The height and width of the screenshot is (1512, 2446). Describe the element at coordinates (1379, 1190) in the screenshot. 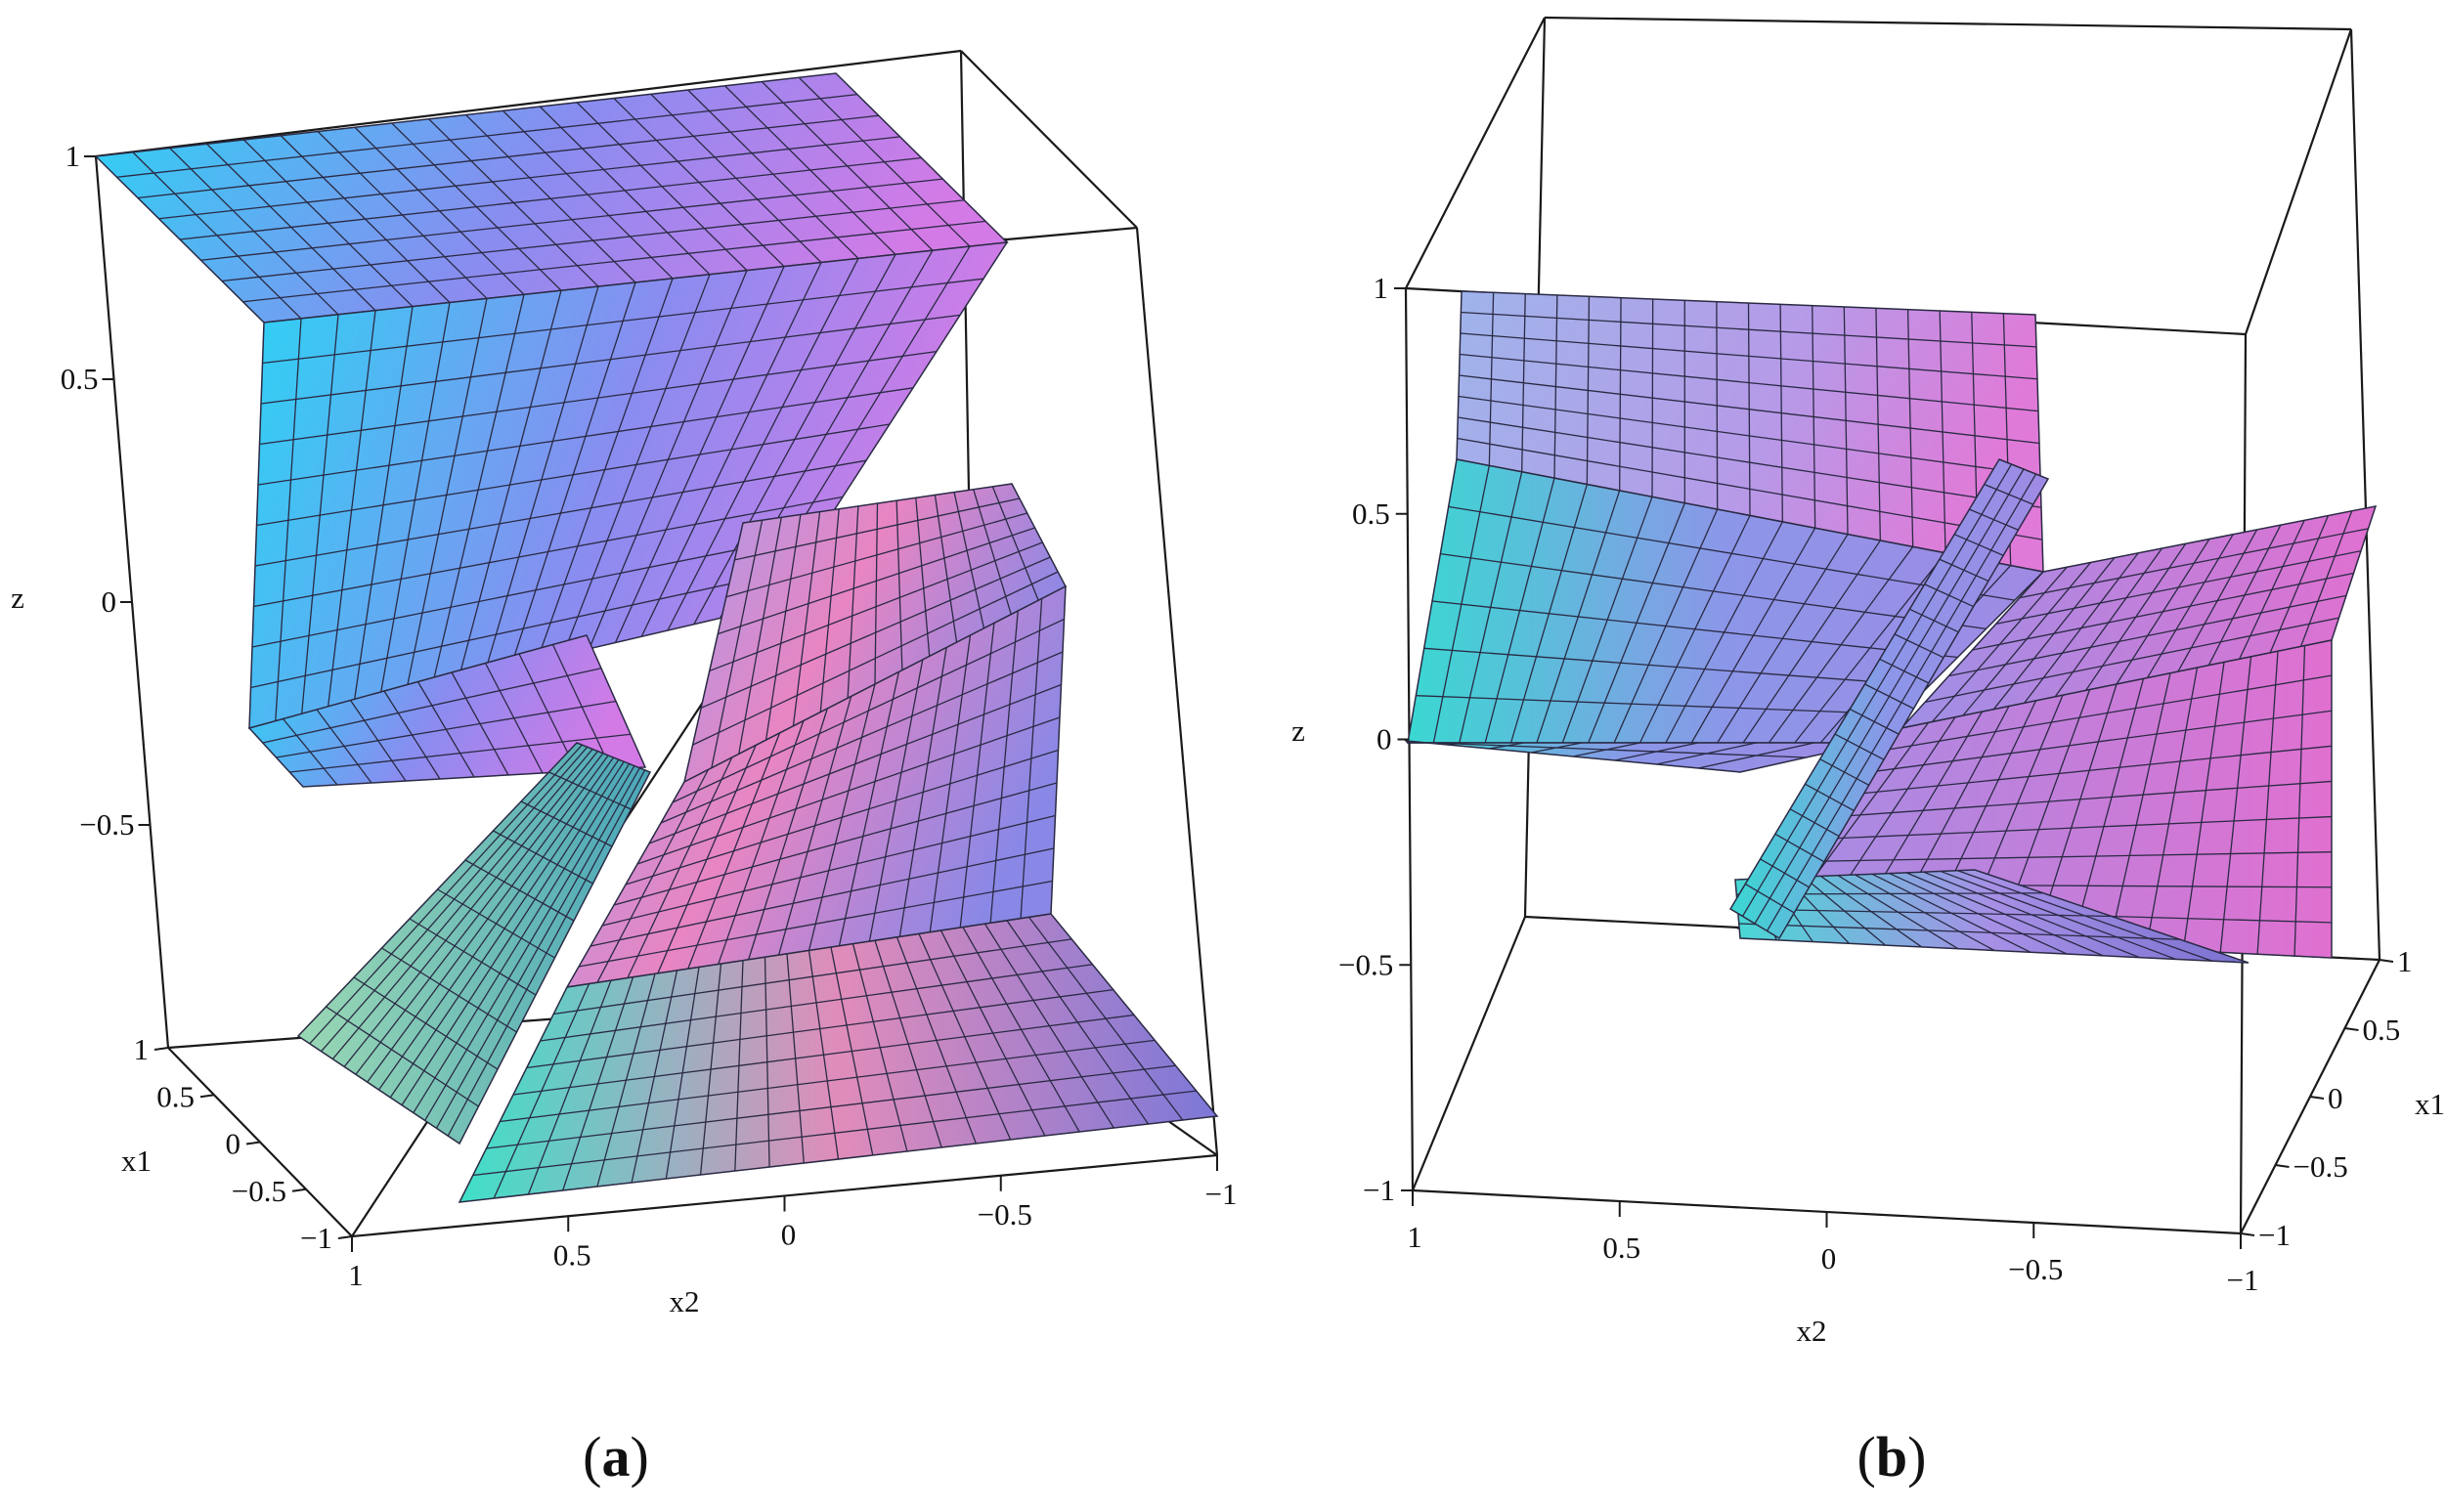

I see `z-tick-label: −1` at that location.